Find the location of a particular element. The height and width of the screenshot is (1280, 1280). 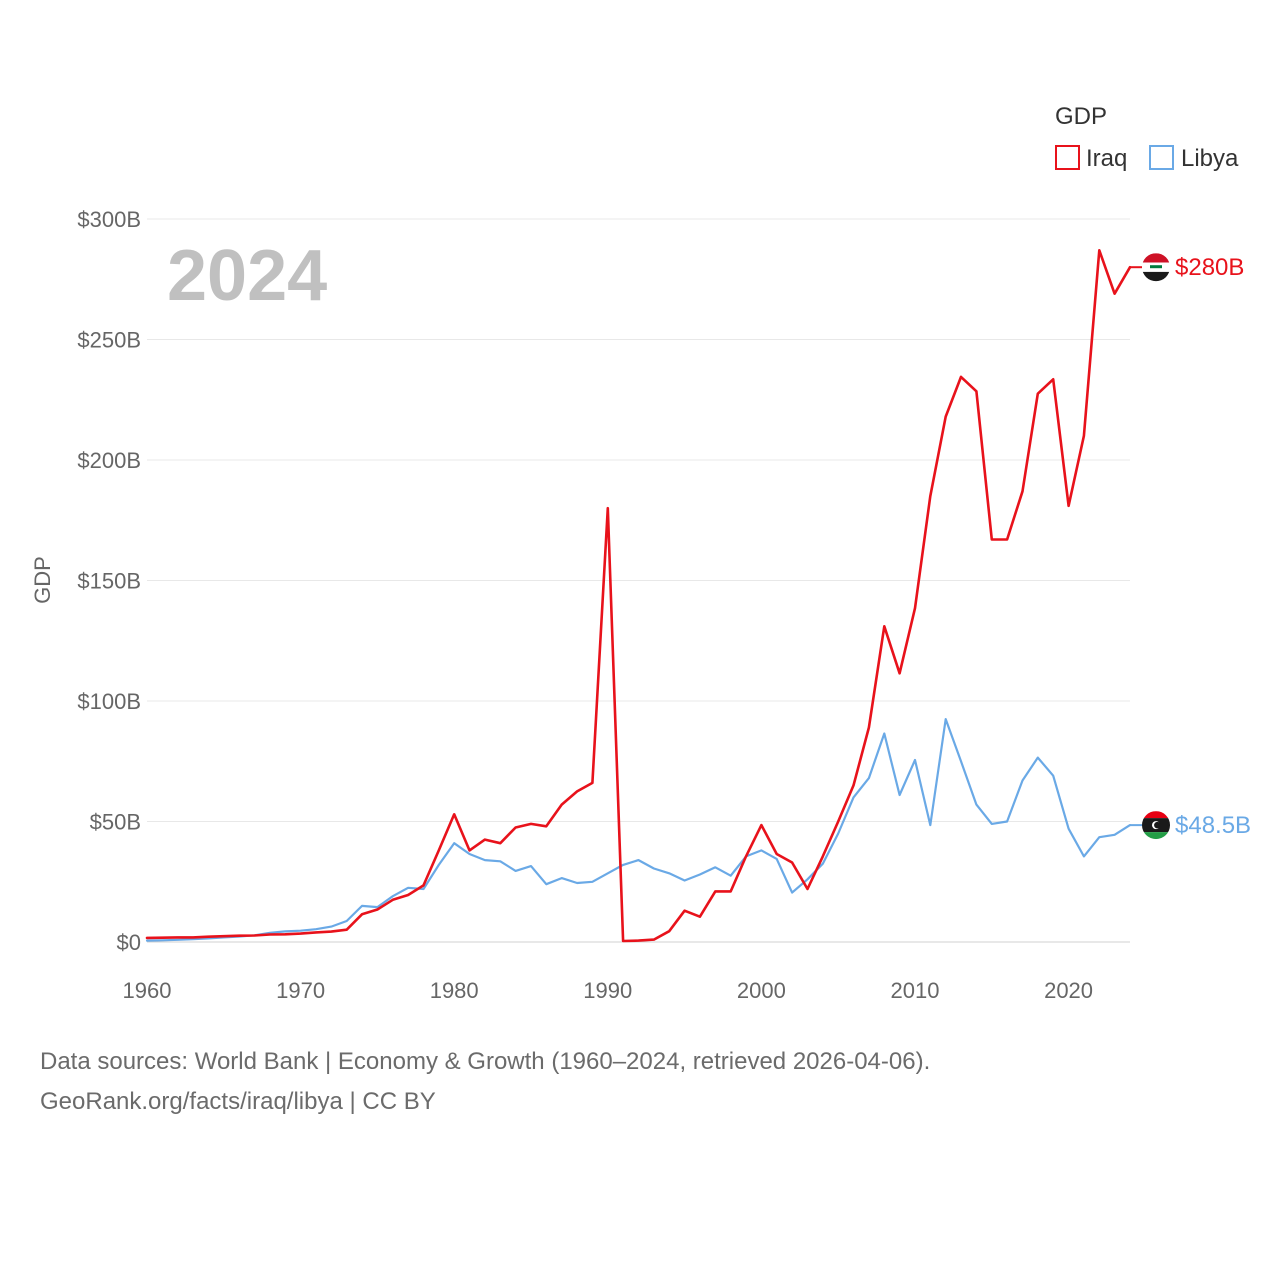

x-tick-label: 2020 is located at coordinates (1068, 990).